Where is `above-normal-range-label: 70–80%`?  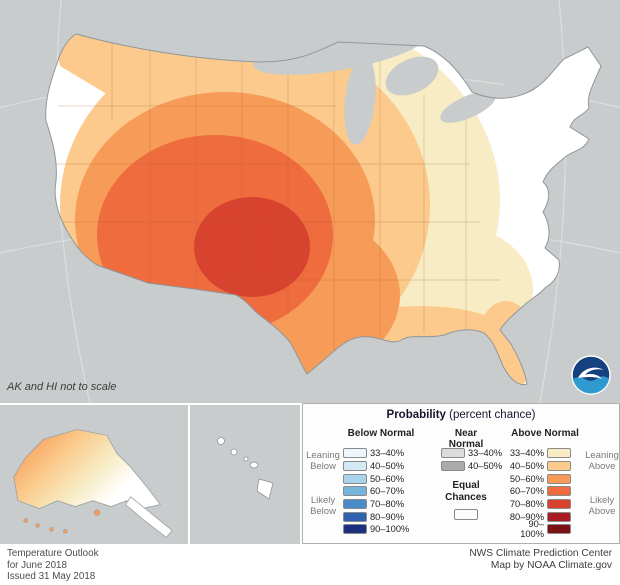
above-normal-range-label: 70–80% is located at coordinates (526, 504).